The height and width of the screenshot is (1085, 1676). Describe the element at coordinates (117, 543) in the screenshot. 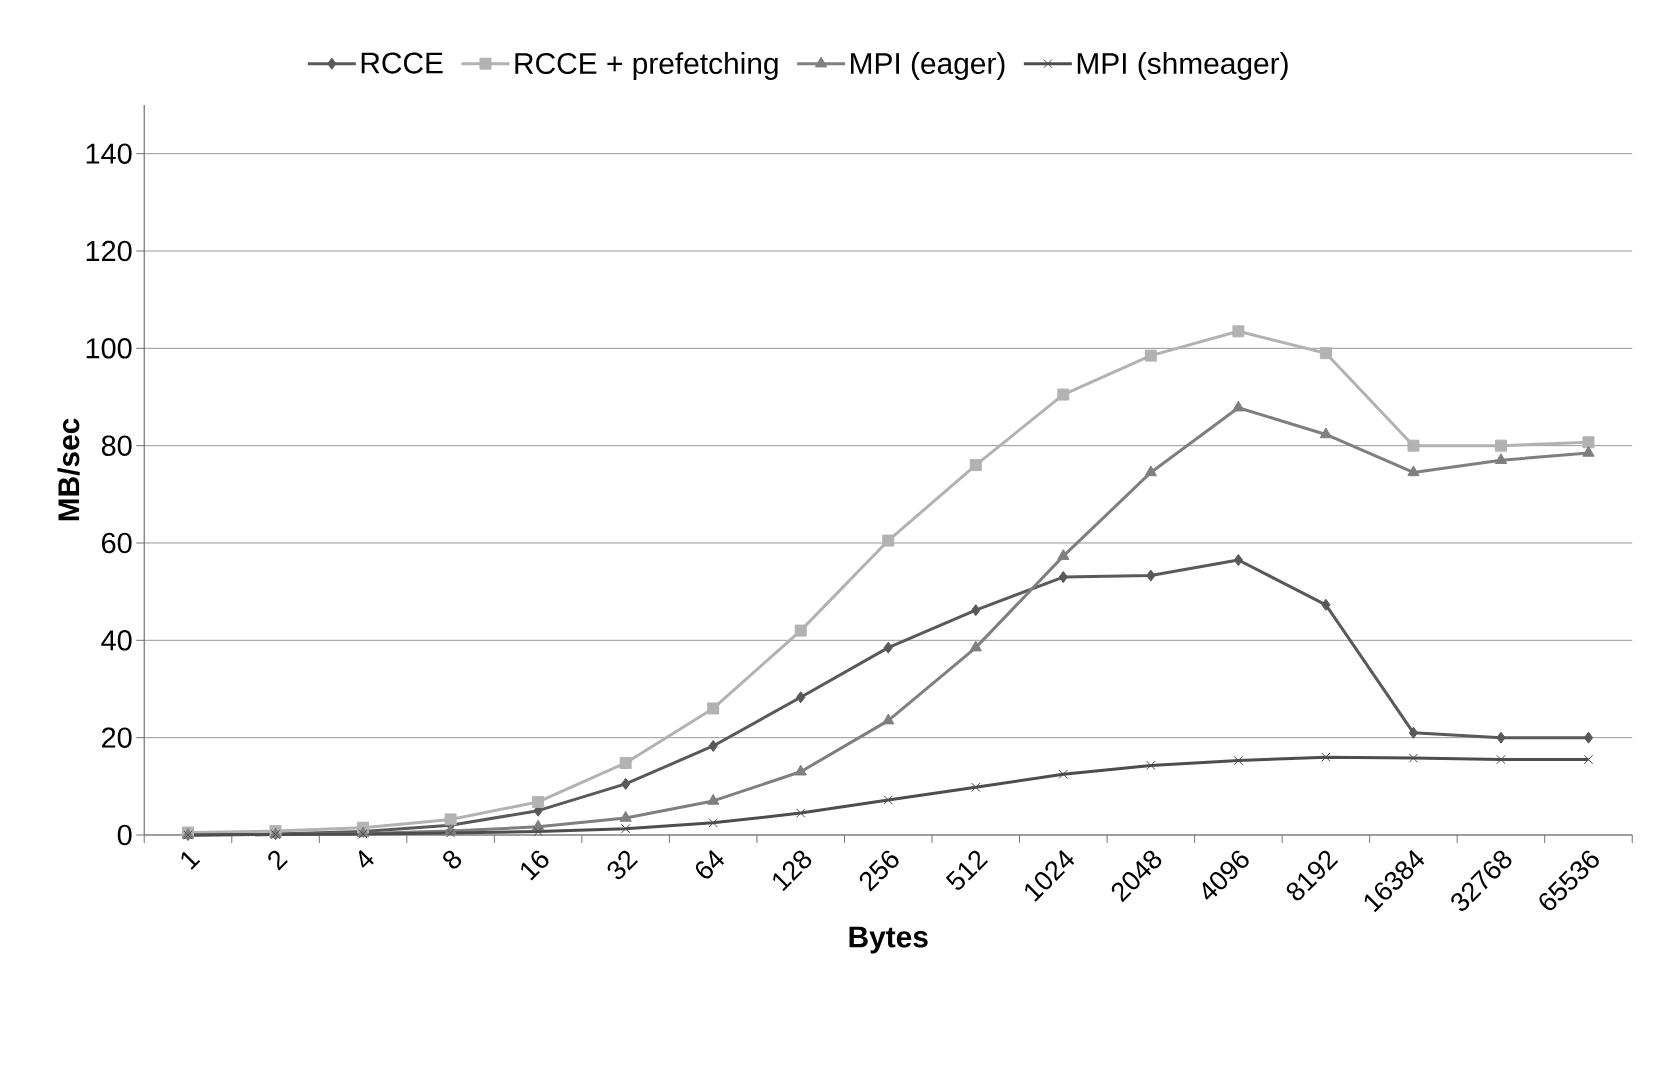

I see `y-tick-label: 60` at that location.